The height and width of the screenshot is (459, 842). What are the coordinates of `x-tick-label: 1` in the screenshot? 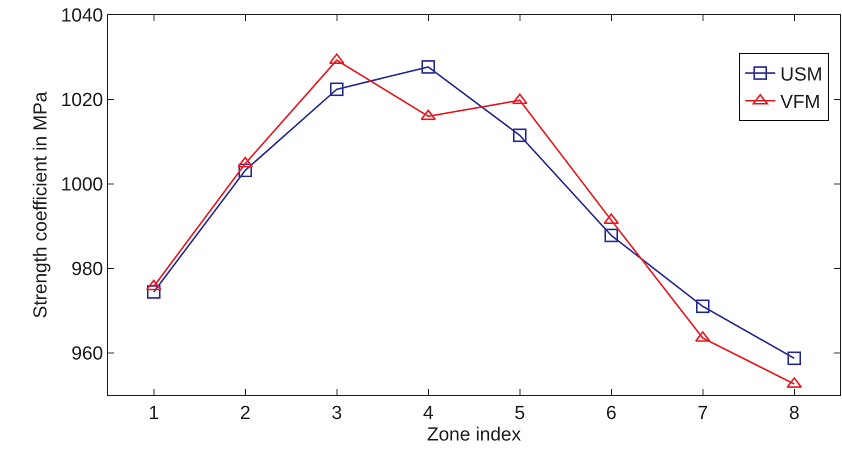 It's located at (154, 413).